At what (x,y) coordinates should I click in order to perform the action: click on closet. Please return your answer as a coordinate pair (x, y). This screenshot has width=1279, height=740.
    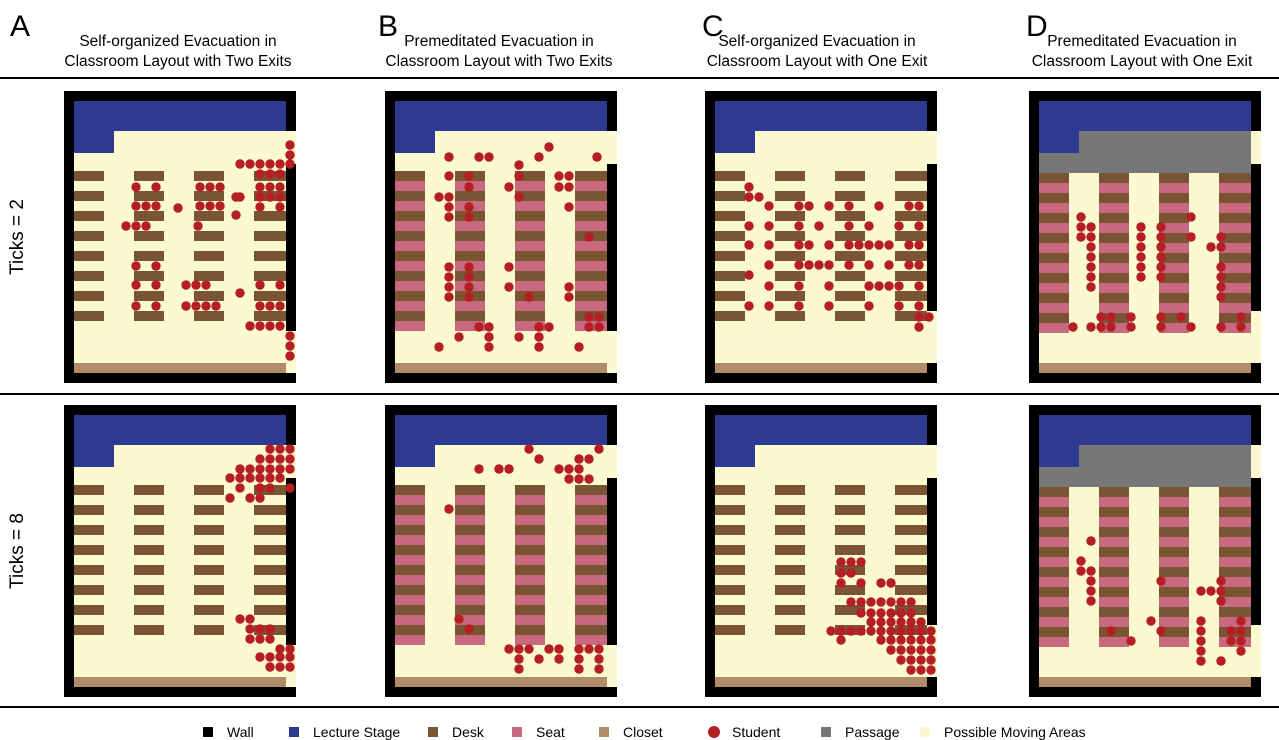
    Looking at the image, I should click on (1145, 368).